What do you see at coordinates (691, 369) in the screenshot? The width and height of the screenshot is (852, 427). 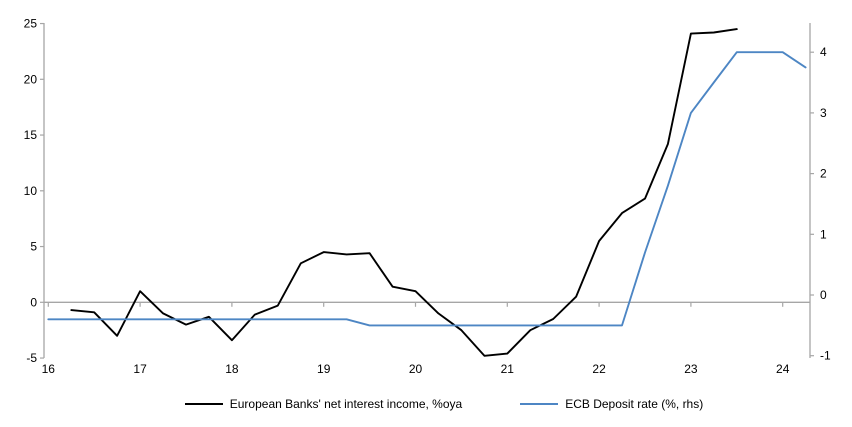 I see `svg-text: 23` at bounding box center [691, 369].